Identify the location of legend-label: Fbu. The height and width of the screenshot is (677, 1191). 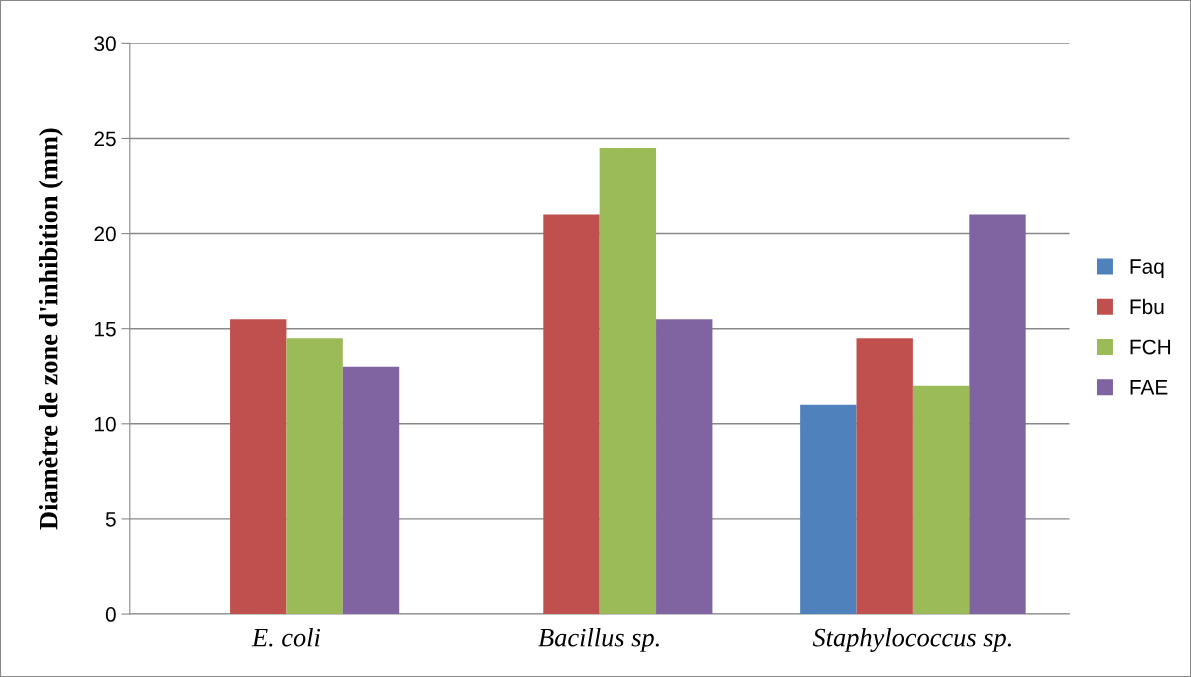
(1147, 306).